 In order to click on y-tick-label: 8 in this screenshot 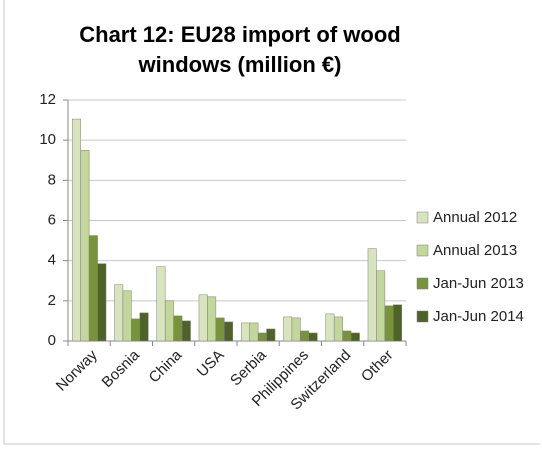, I will do `click(52, 179)`.